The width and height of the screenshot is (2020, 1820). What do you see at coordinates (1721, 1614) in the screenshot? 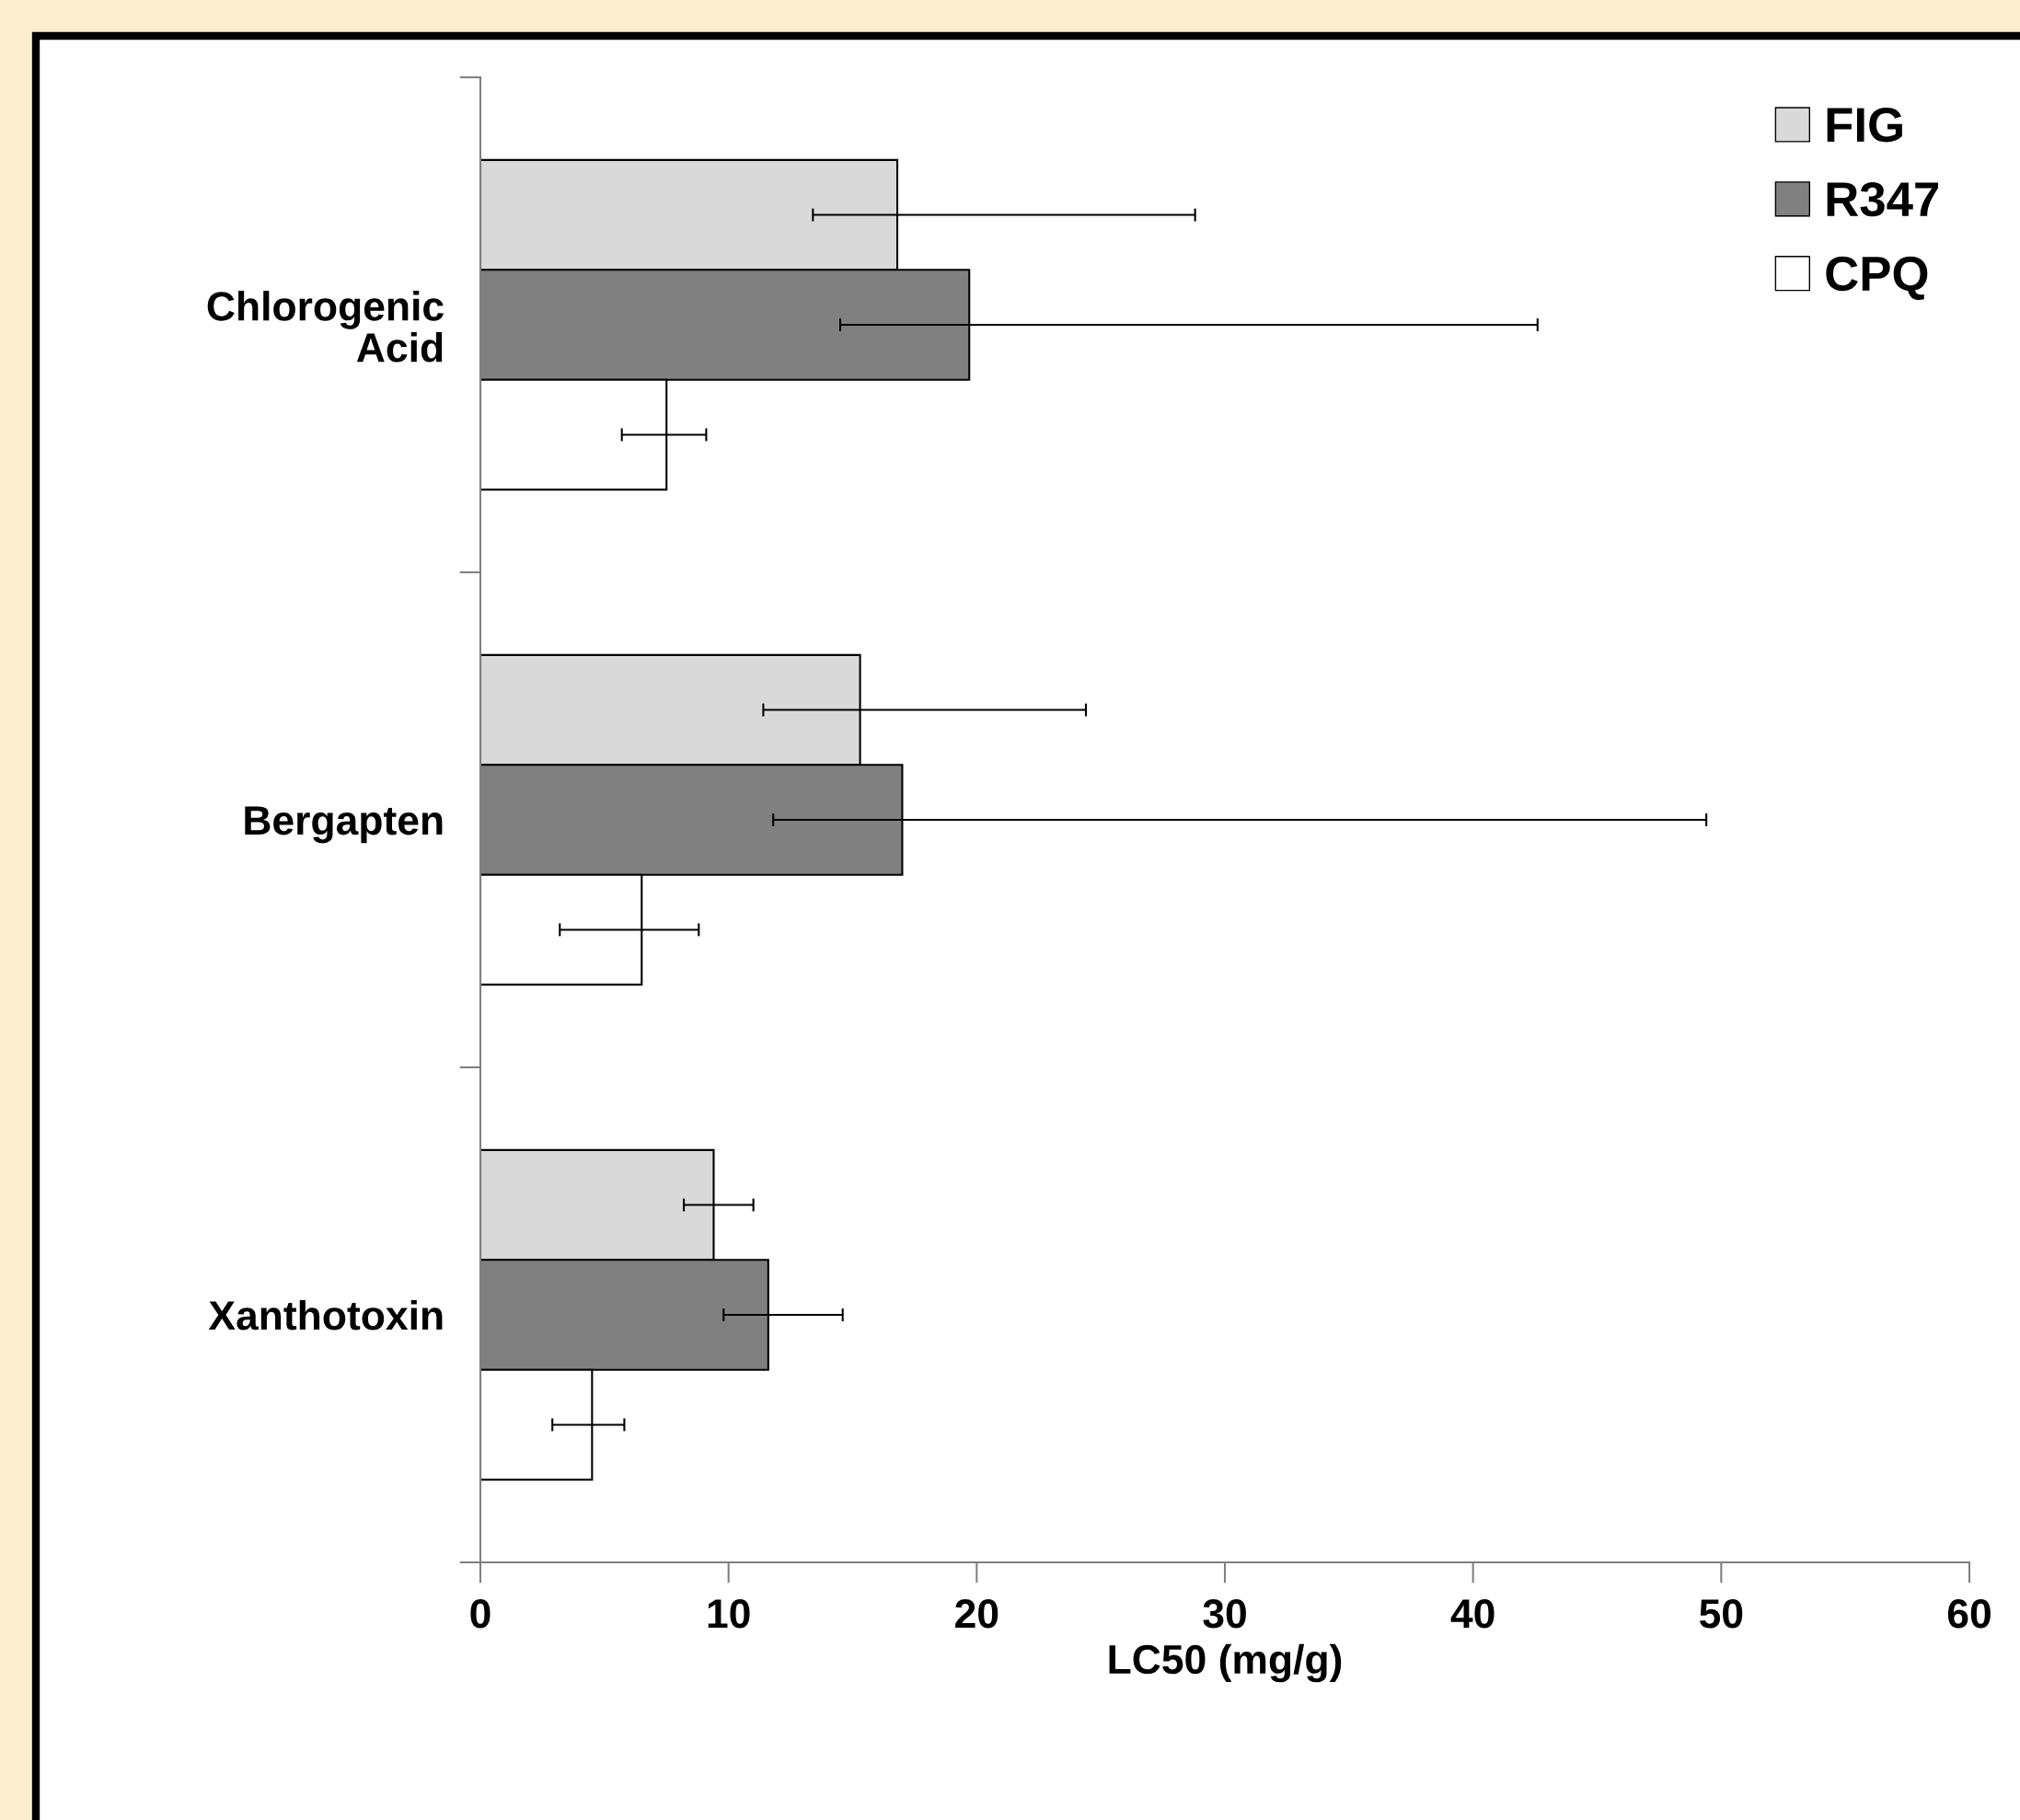
I see `x-tick-label: 50` at bounding box center [1721, 1614].